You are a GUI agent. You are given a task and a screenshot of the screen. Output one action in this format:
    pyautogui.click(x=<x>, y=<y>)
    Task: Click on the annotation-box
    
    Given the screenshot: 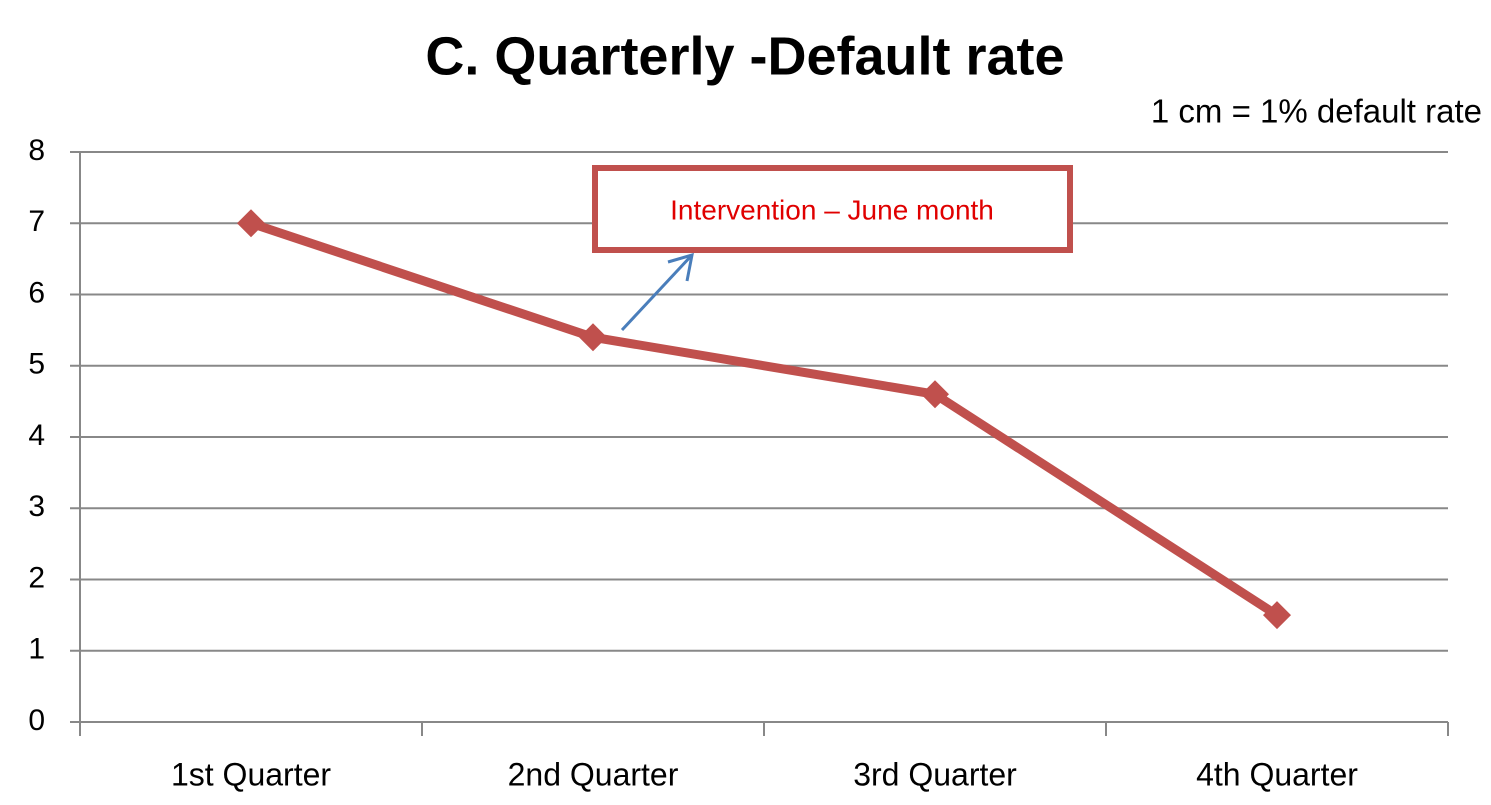 What is the action you would take?
    pyautogui.click(x=832, y=209)
    